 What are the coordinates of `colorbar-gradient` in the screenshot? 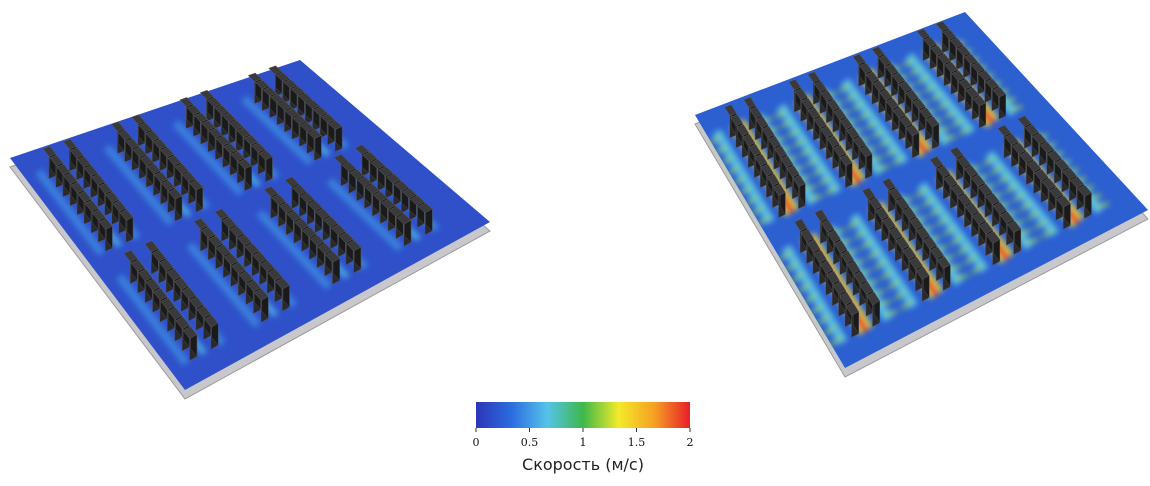 It's located at (583, 415).